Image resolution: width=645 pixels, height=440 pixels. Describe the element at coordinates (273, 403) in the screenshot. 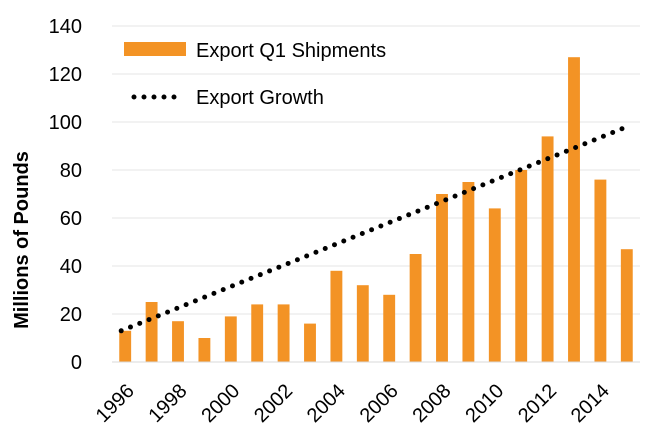

I see `x-tick-label: 2002` at that location.